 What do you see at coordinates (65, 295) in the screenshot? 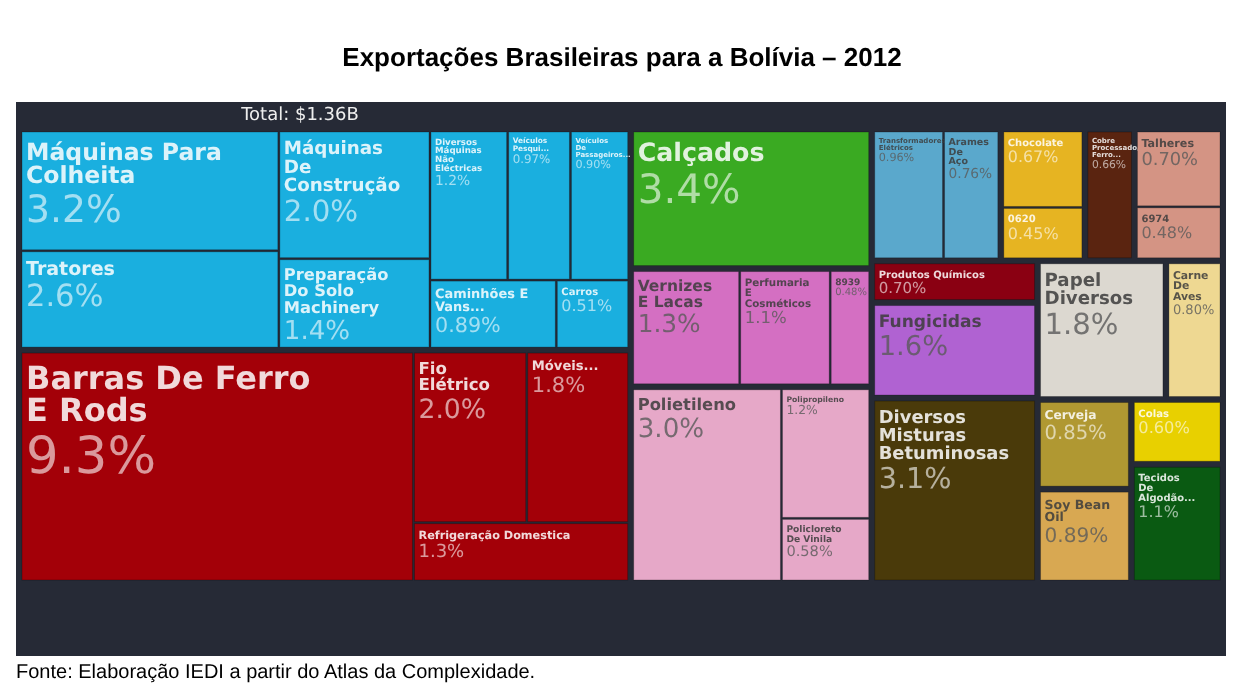
I see `data-label: 2.6%` at bounding box center [65, 295].